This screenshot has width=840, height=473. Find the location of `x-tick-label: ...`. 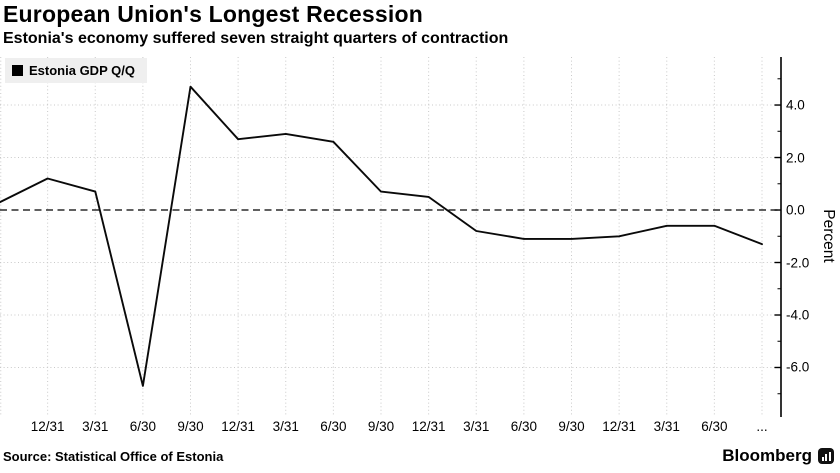

x-tick-label: ... is located at coordinates (762, 426).